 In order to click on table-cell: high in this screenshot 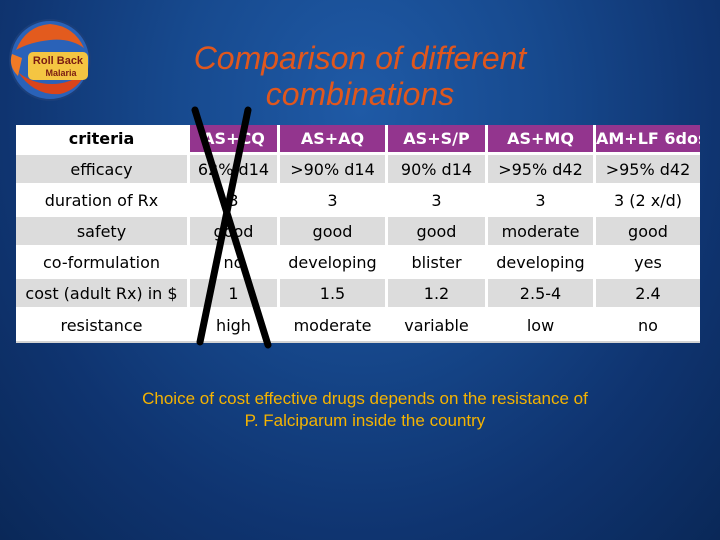, I will do `click(235, 325)`.